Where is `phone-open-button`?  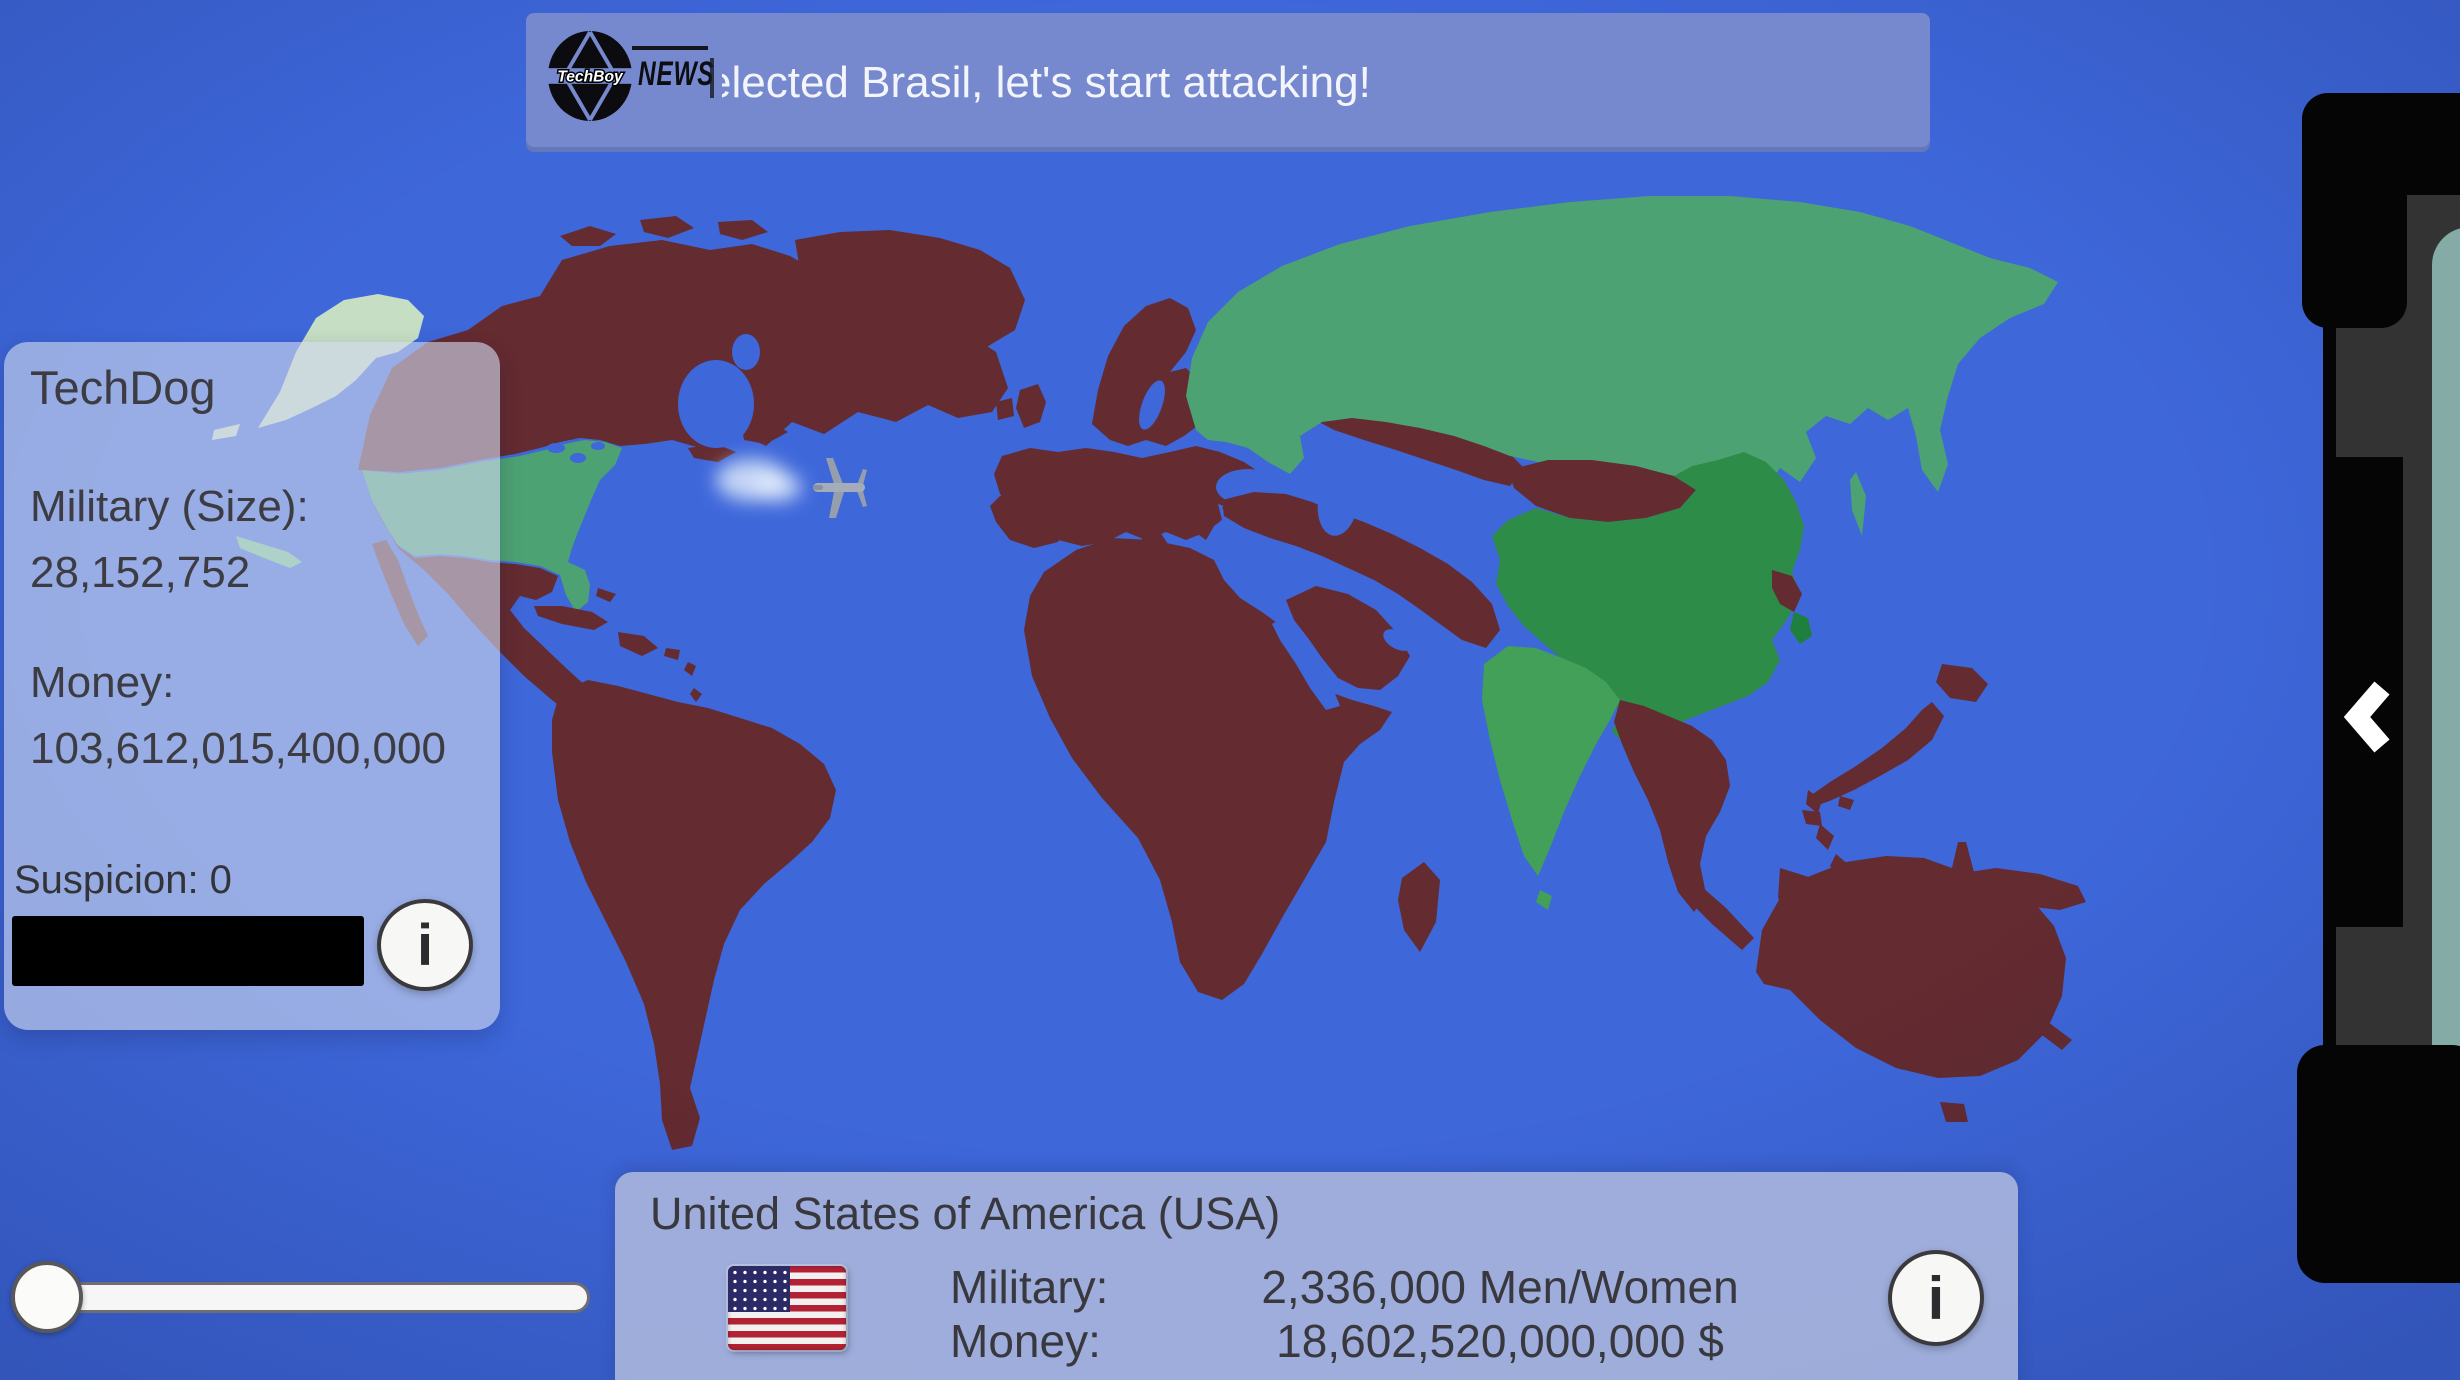 phone-open-button is located at coordinates (2369, 692).